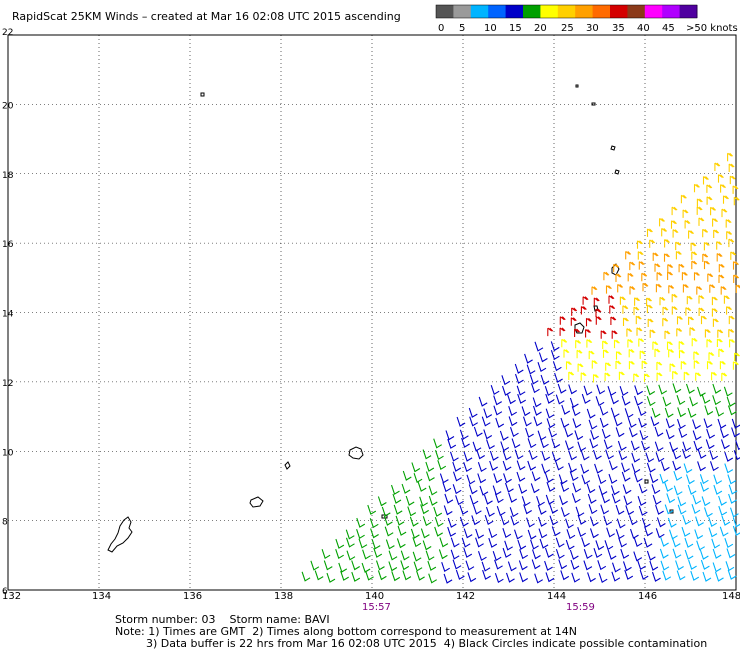  What do you see at coordinates (441, 28) in the screenshot?
I see `legend-label: 0` at bounding box center [441, 28].